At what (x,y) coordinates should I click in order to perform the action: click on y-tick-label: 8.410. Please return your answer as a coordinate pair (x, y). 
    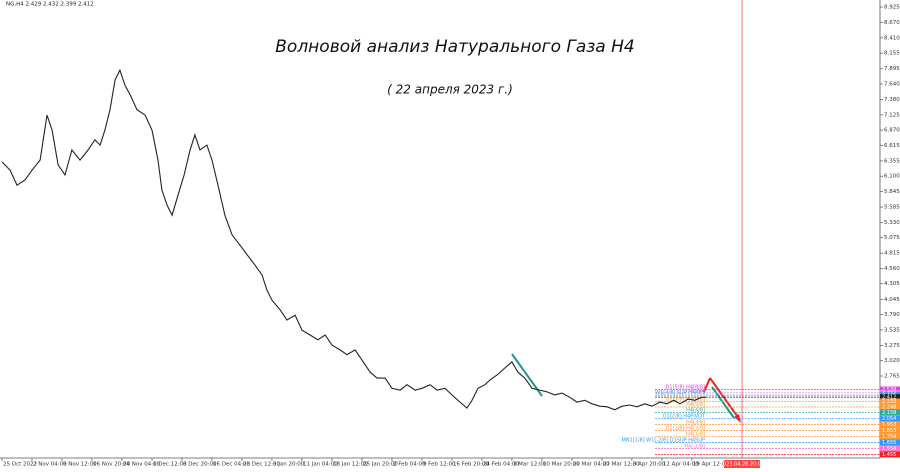
    Looking at the image, I should click on (892, 38).